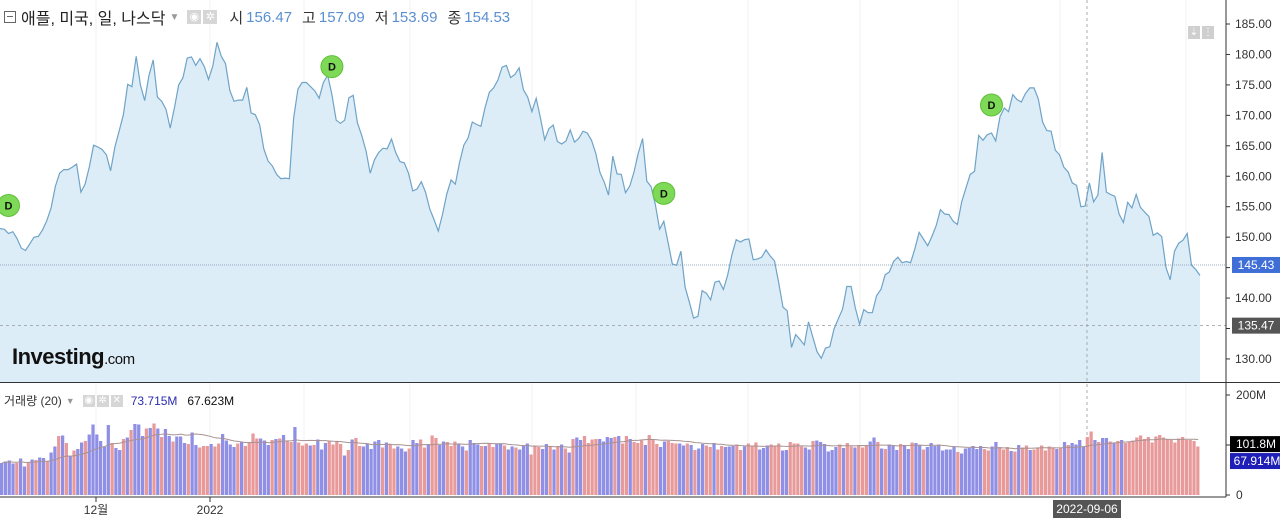  Describe the element at coordinates (1208, 32) in the screenshot. I see `more-icon: ⋮` at that location.